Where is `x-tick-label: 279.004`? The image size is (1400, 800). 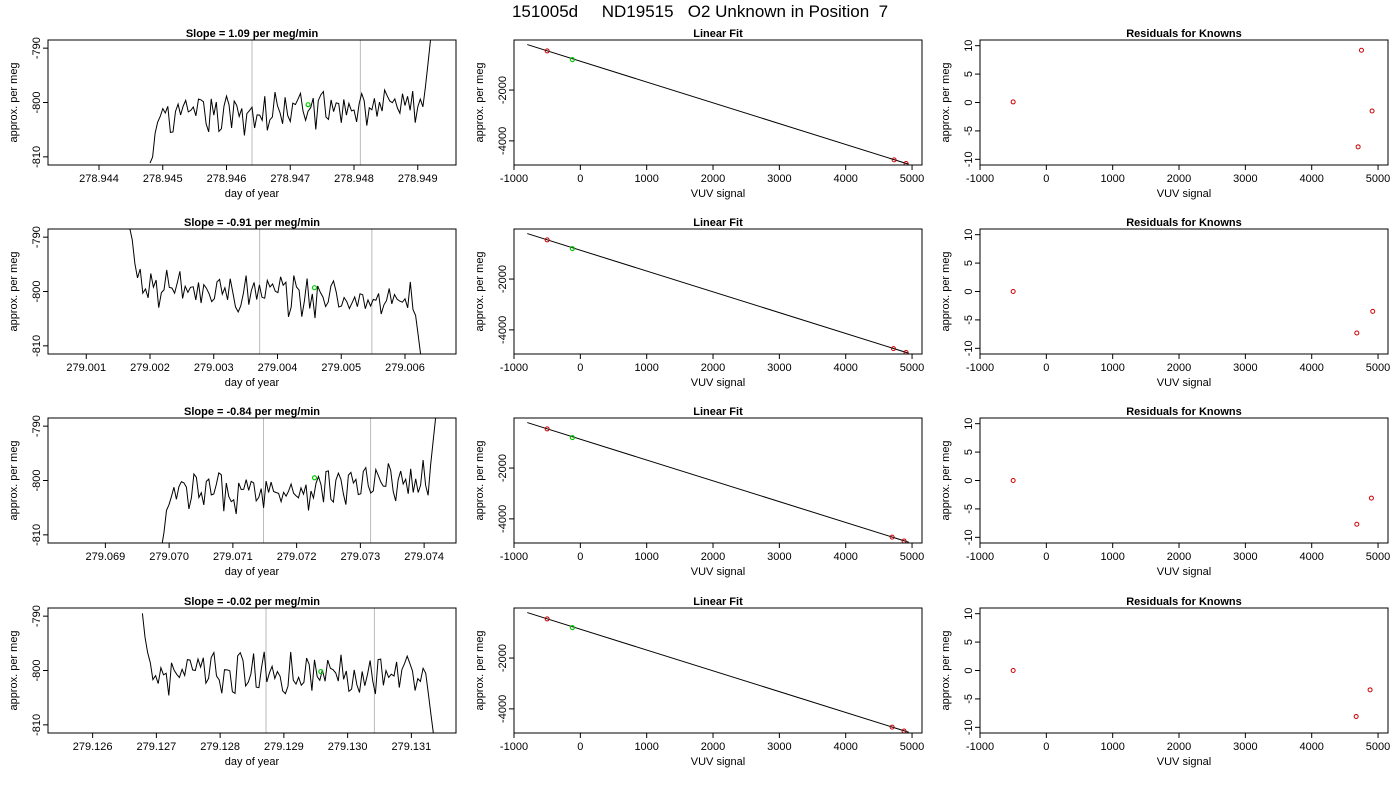 x-tick-label: 279.004 is located at coordinates (278, 368).